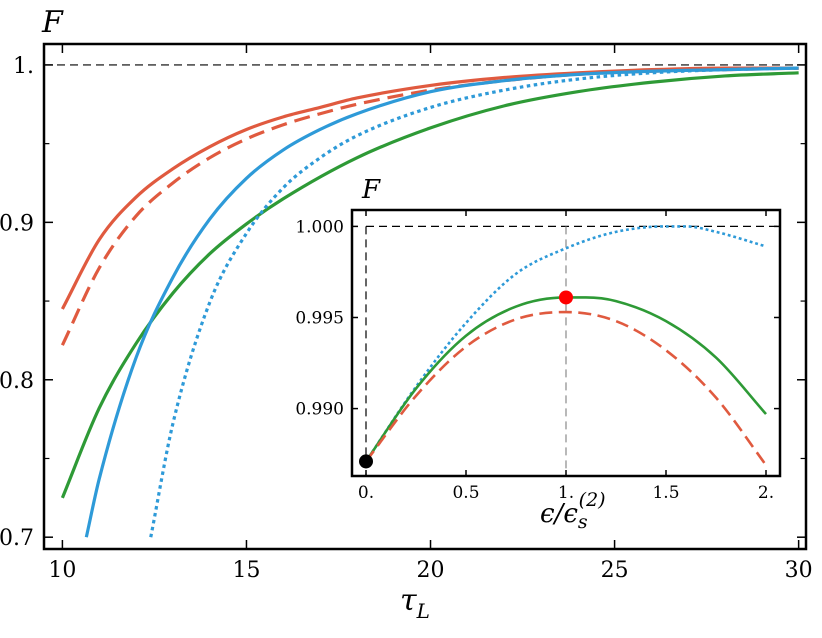 This screenshot has width=822, height=638. I want to click on main-x-tick-label: 25, so click(615, 570).